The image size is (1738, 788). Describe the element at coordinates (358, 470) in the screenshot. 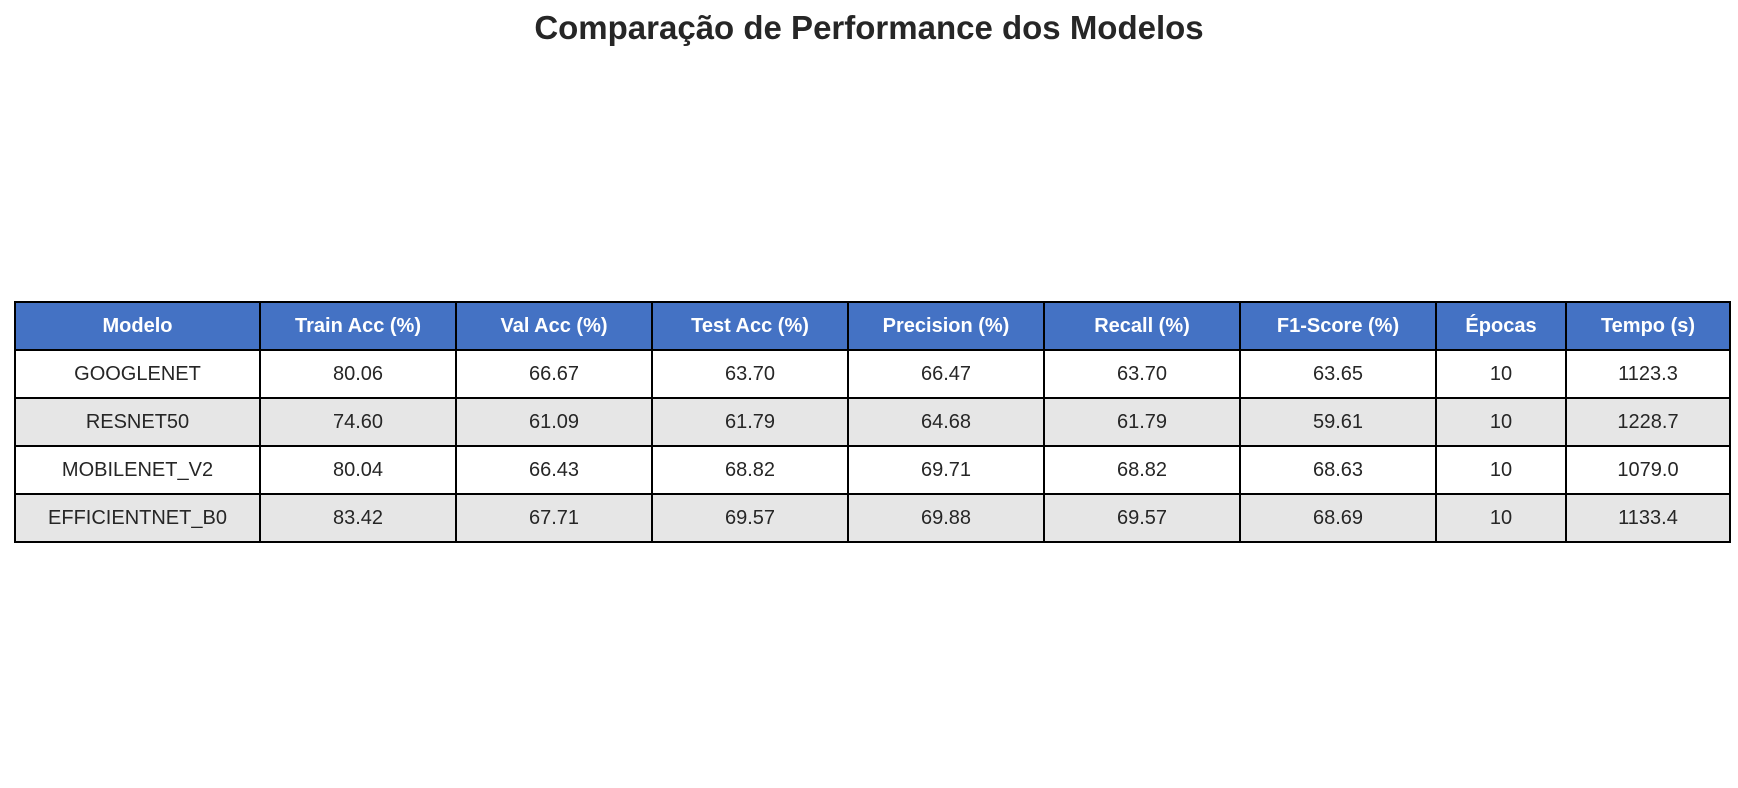

I see `table-cell: 80.04` at that location.